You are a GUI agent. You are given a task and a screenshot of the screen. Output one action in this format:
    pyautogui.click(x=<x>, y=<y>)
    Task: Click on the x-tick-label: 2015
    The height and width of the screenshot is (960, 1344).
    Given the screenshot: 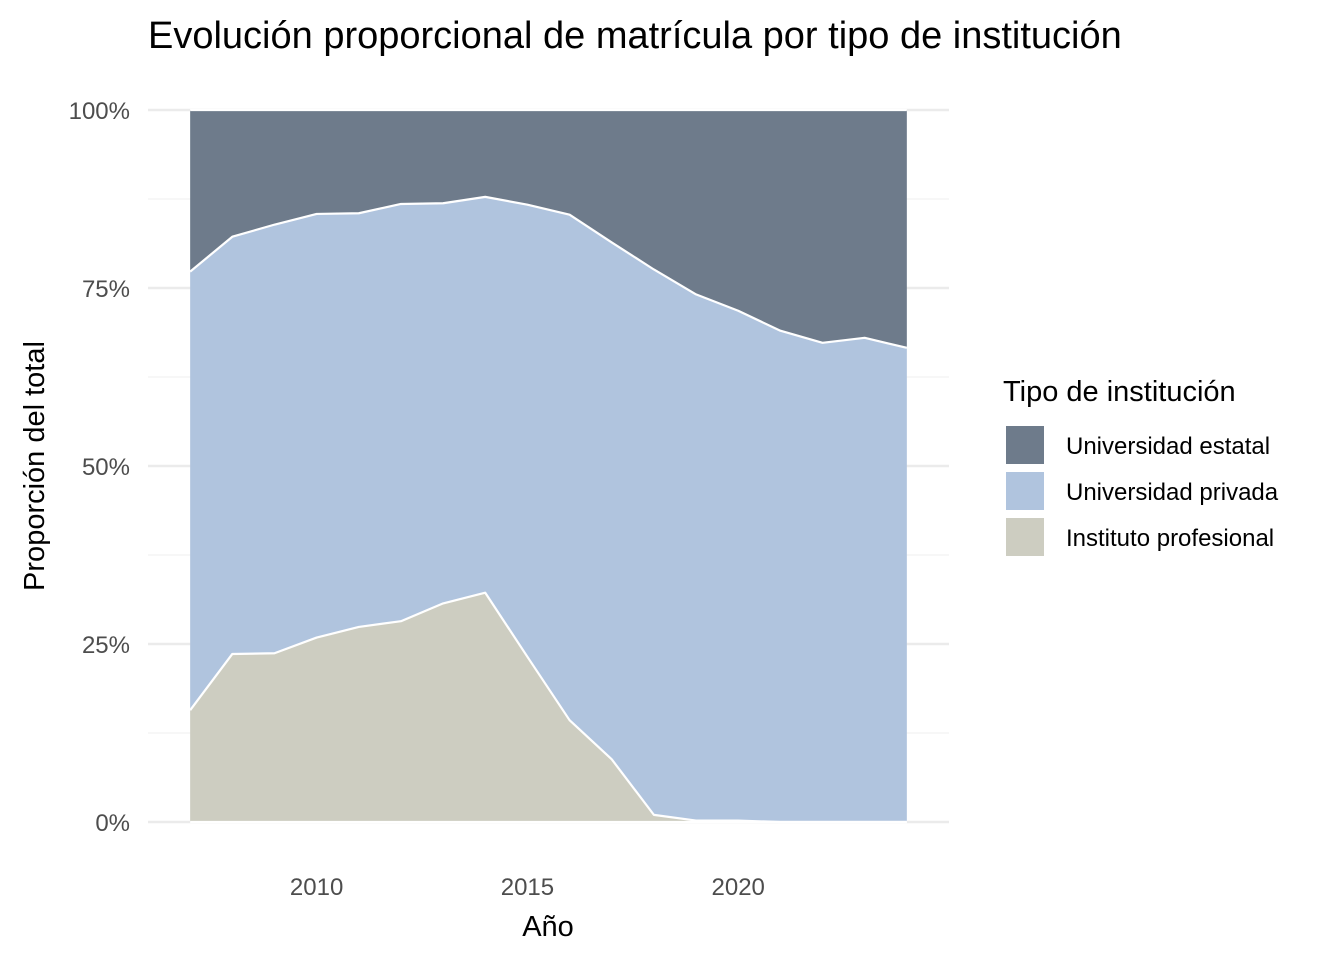 What is the action you would take?
    pyautogui.click(x=527, y=887)
    